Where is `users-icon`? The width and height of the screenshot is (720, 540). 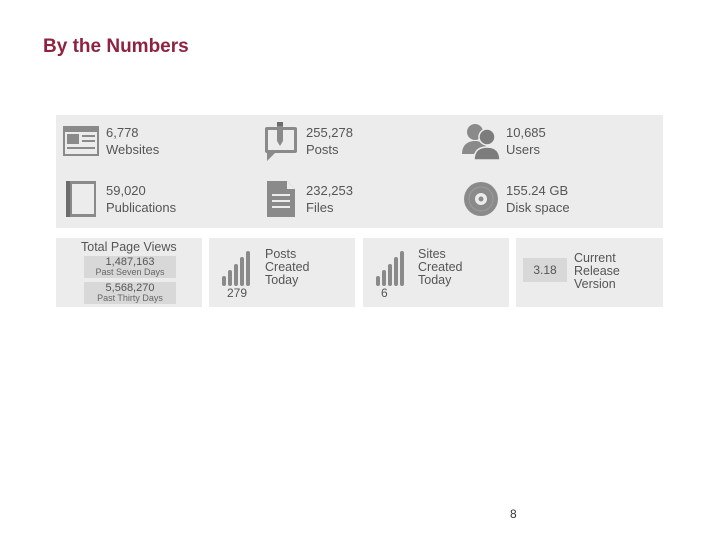
users-icon is located at coordinates (481, 141).